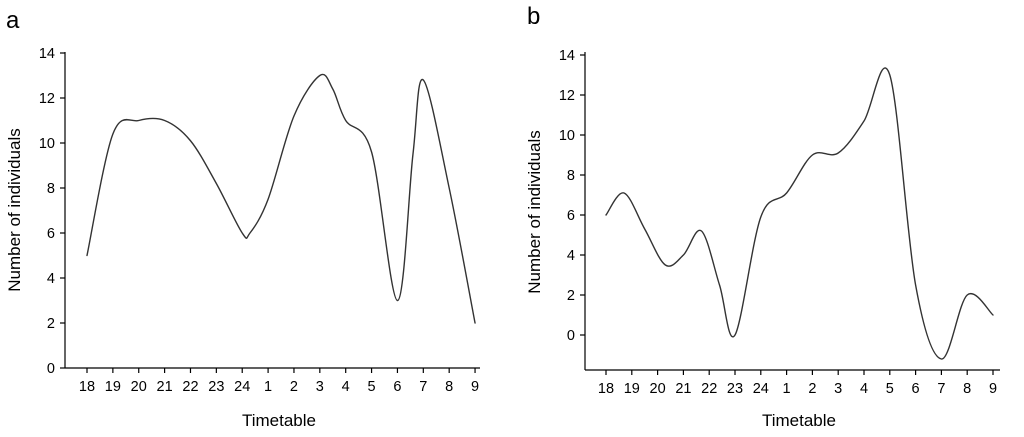  What do you see at coordinates (13, 20) in the screenshot?
I see `panel-label: a` at bounding box center [13, 20].